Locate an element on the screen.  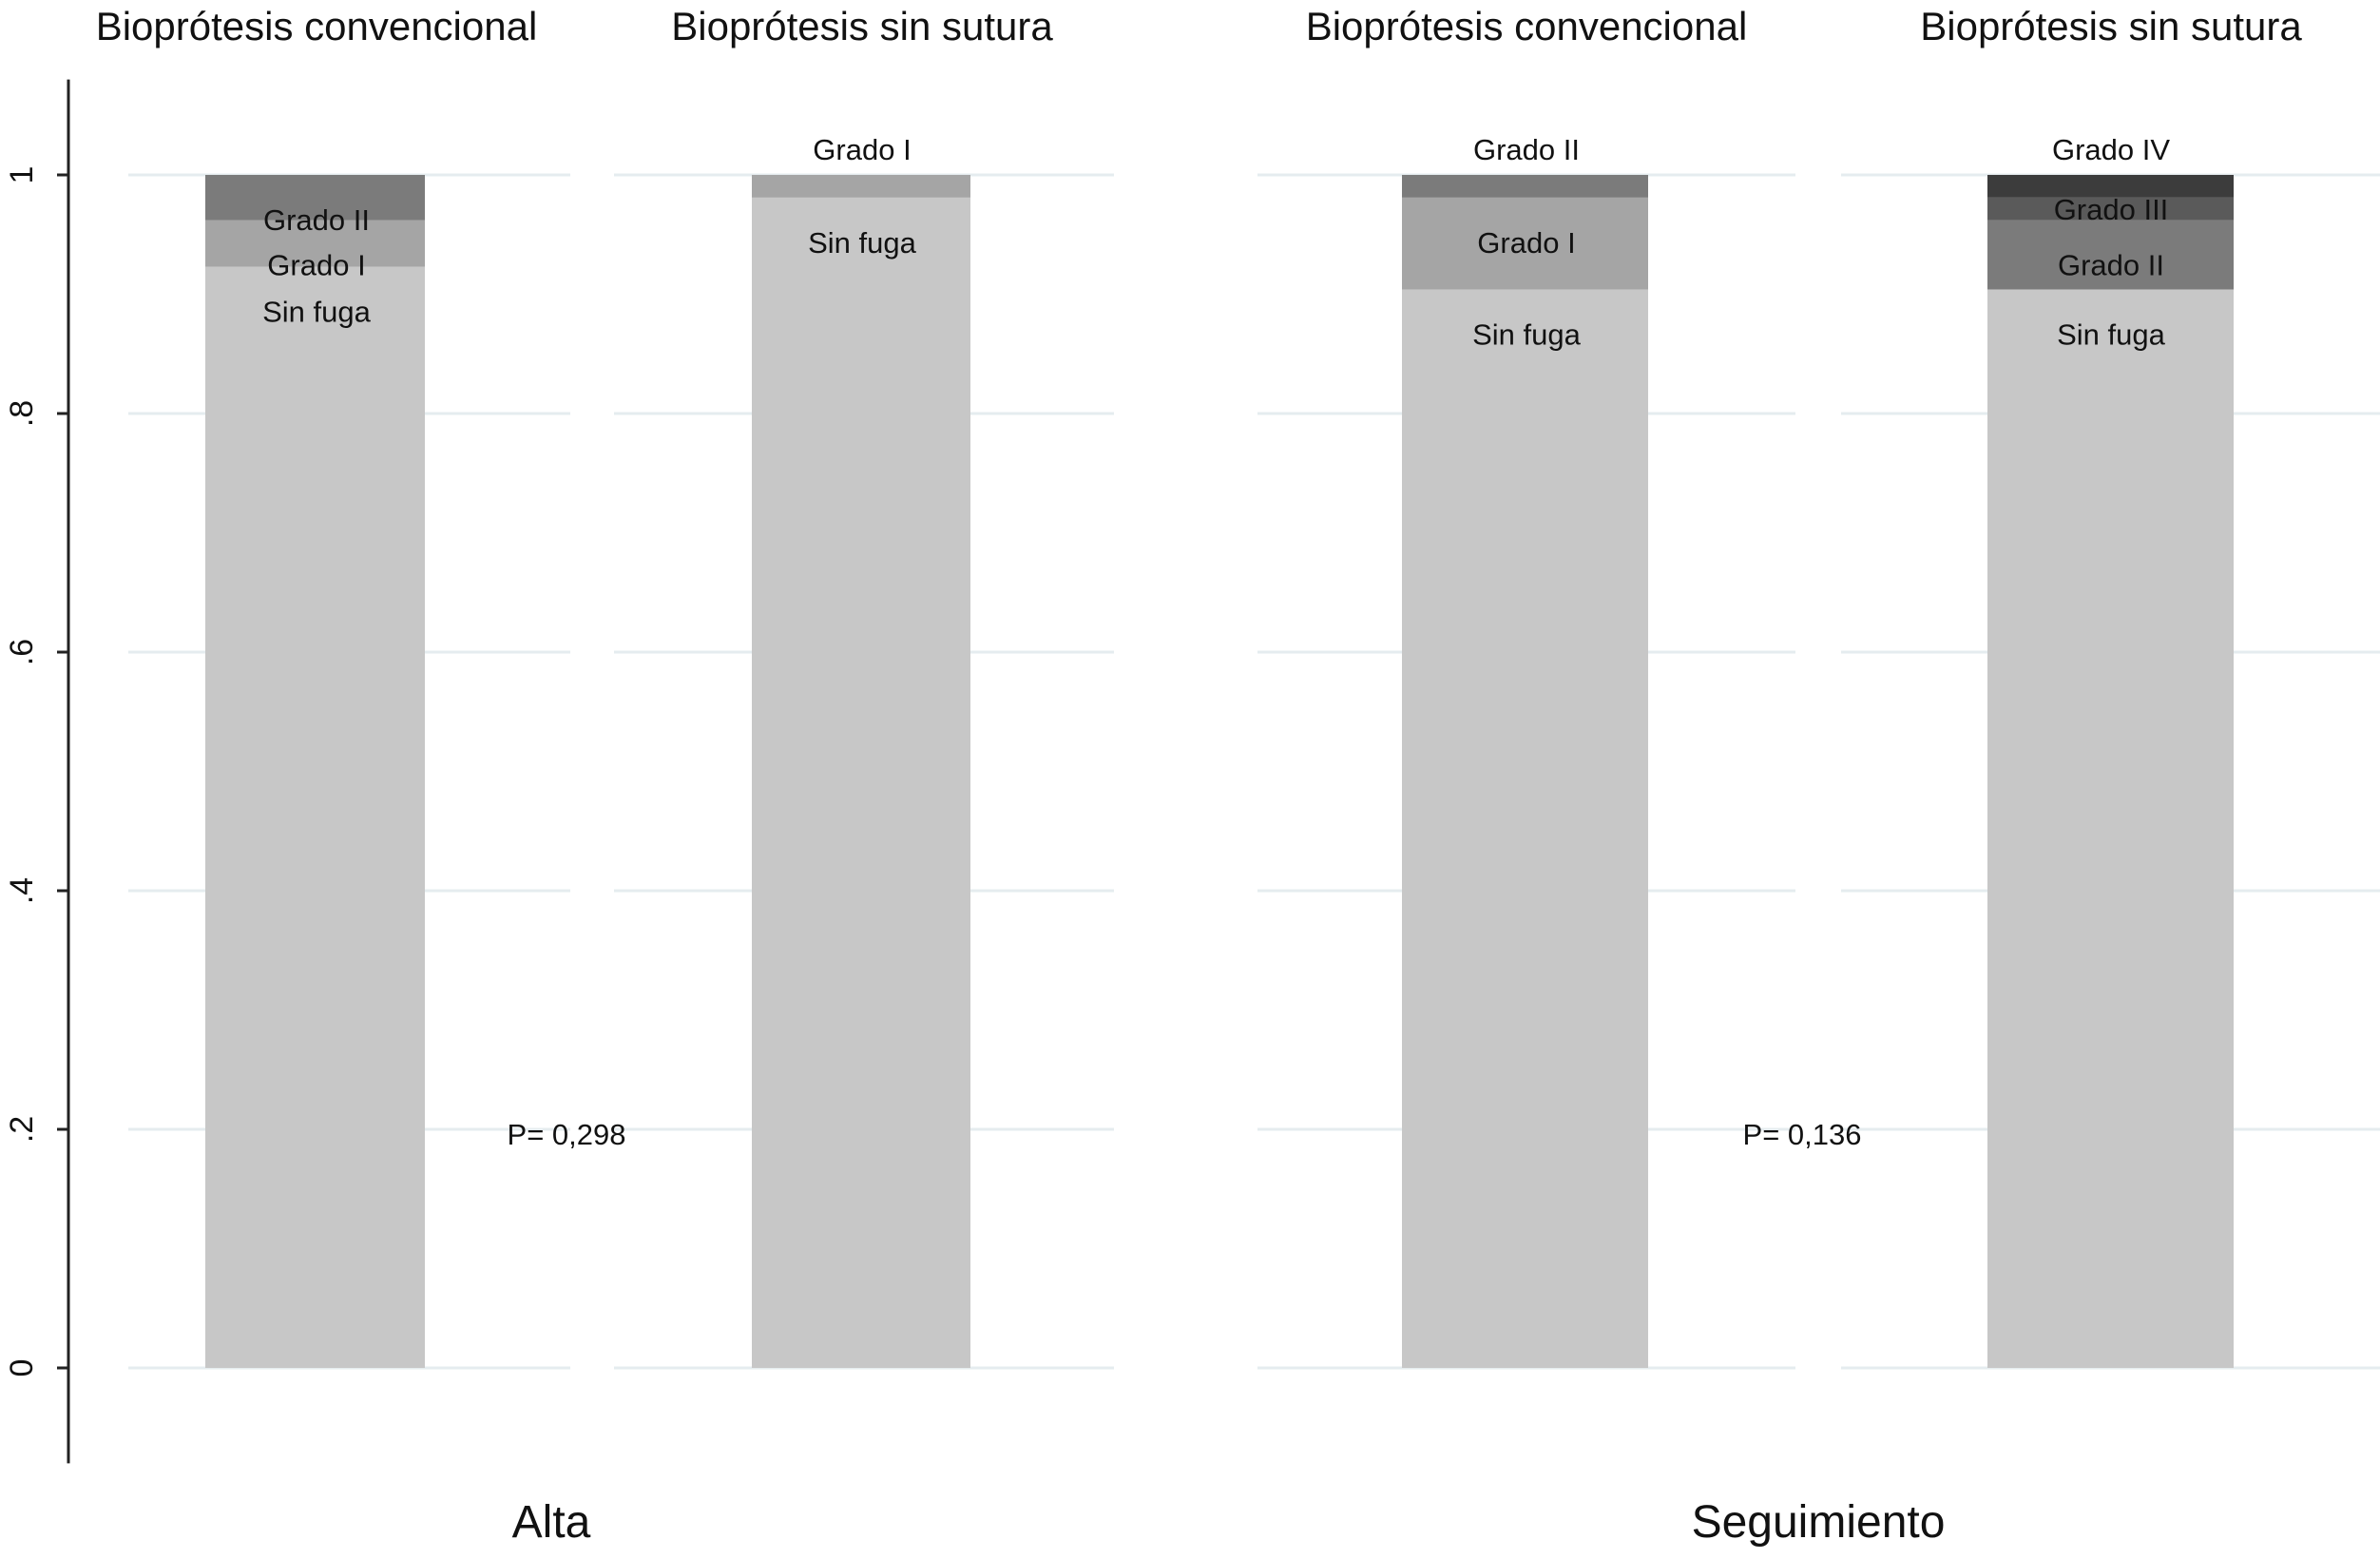
segment-label-1-1-3: Grado IV is located at coordinates (2111, 149).